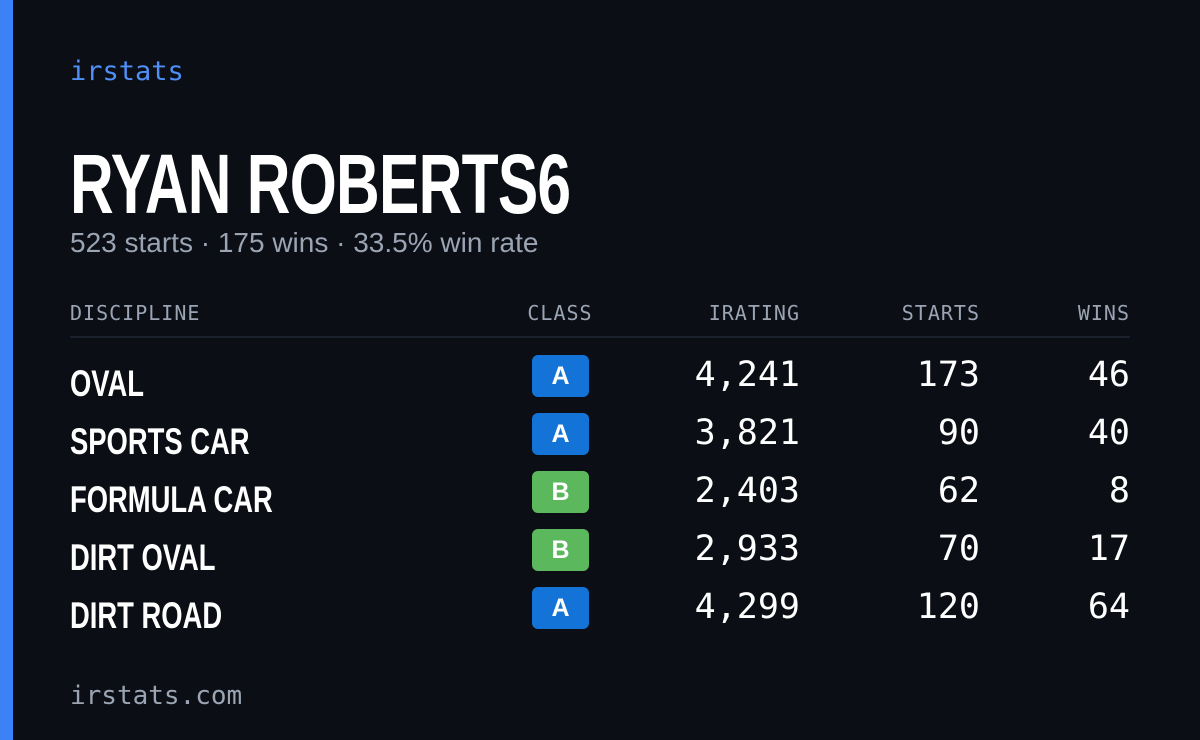 This screenshot has width=1200, height=740. I want to click on starts: 90, so click(958, 433).